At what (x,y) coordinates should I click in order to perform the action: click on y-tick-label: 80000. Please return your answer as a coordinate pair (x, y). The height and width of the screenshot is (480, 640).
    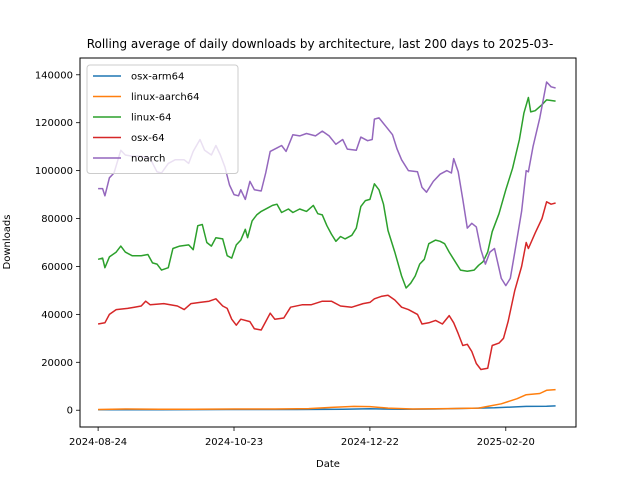
    Looking at the image, I should click on (57, 219).